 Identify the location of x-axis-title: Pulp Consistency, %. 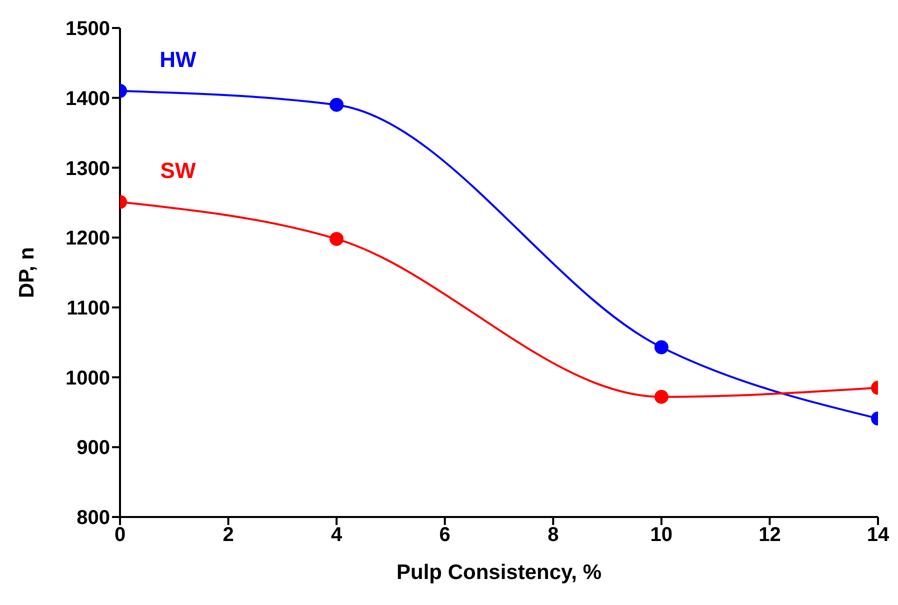
(499, 572).